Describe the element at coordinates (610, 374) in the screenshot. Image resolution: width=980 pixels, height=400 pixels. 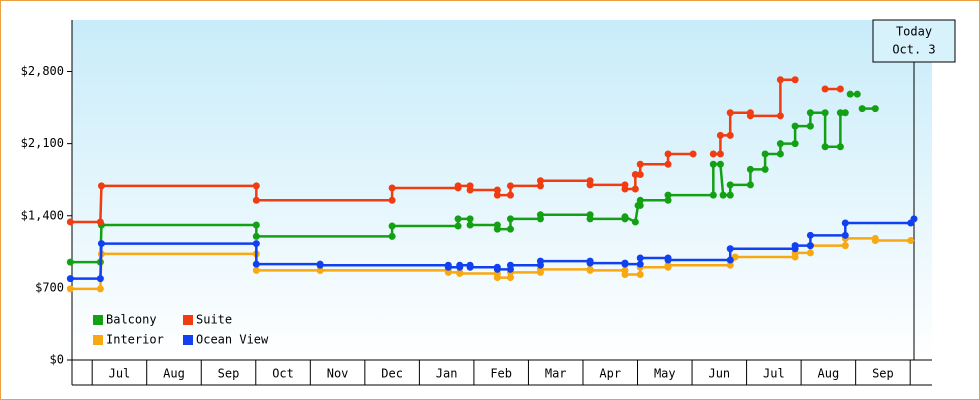
I see `x-tick-label: Apr` at that location.